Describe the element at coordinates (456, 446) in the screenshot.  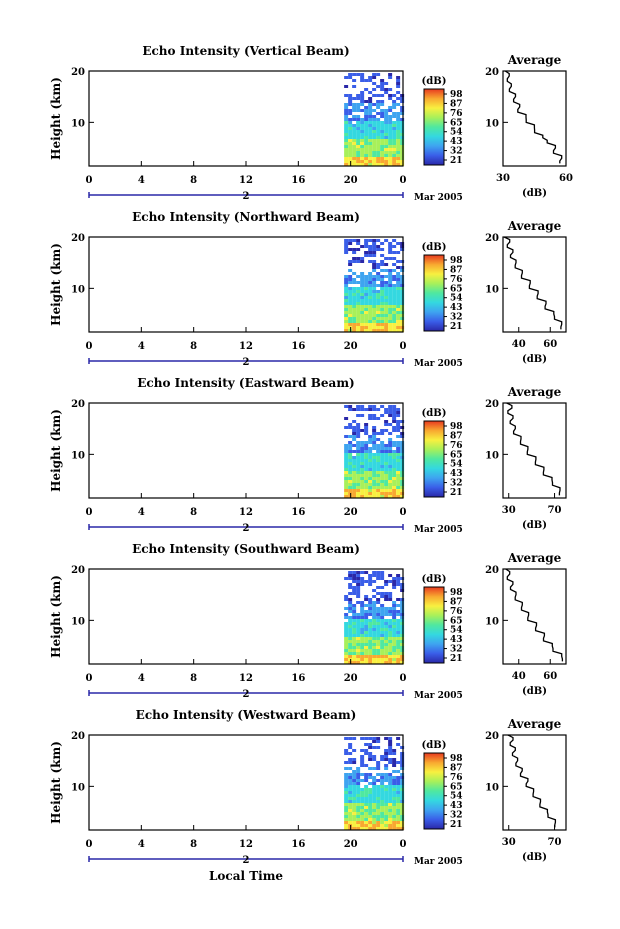
I see `colorbar-tick-label: 76` at that location.